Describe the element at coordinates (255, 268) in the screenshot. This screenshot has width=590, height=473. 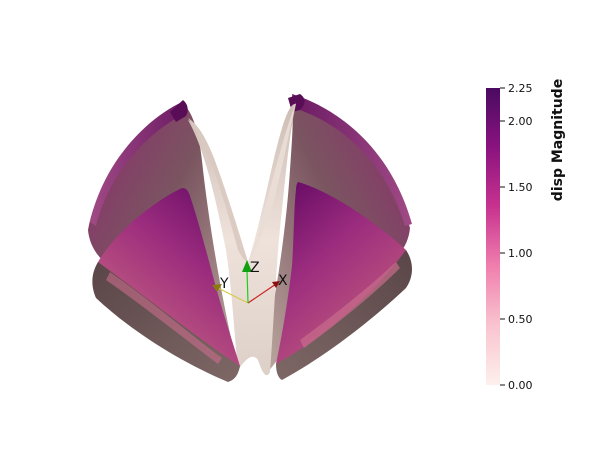
I see `z-axis-label: Z` at that location.